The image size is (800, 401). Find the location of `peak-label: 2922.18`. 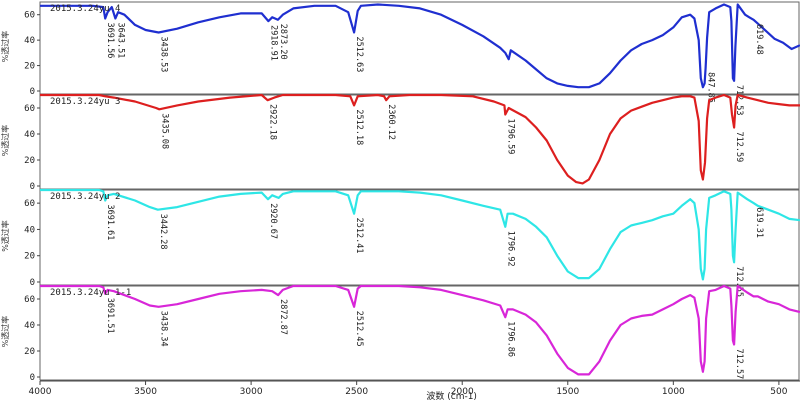

peak-label: 2922.18 is located at coordinates (273, 122).